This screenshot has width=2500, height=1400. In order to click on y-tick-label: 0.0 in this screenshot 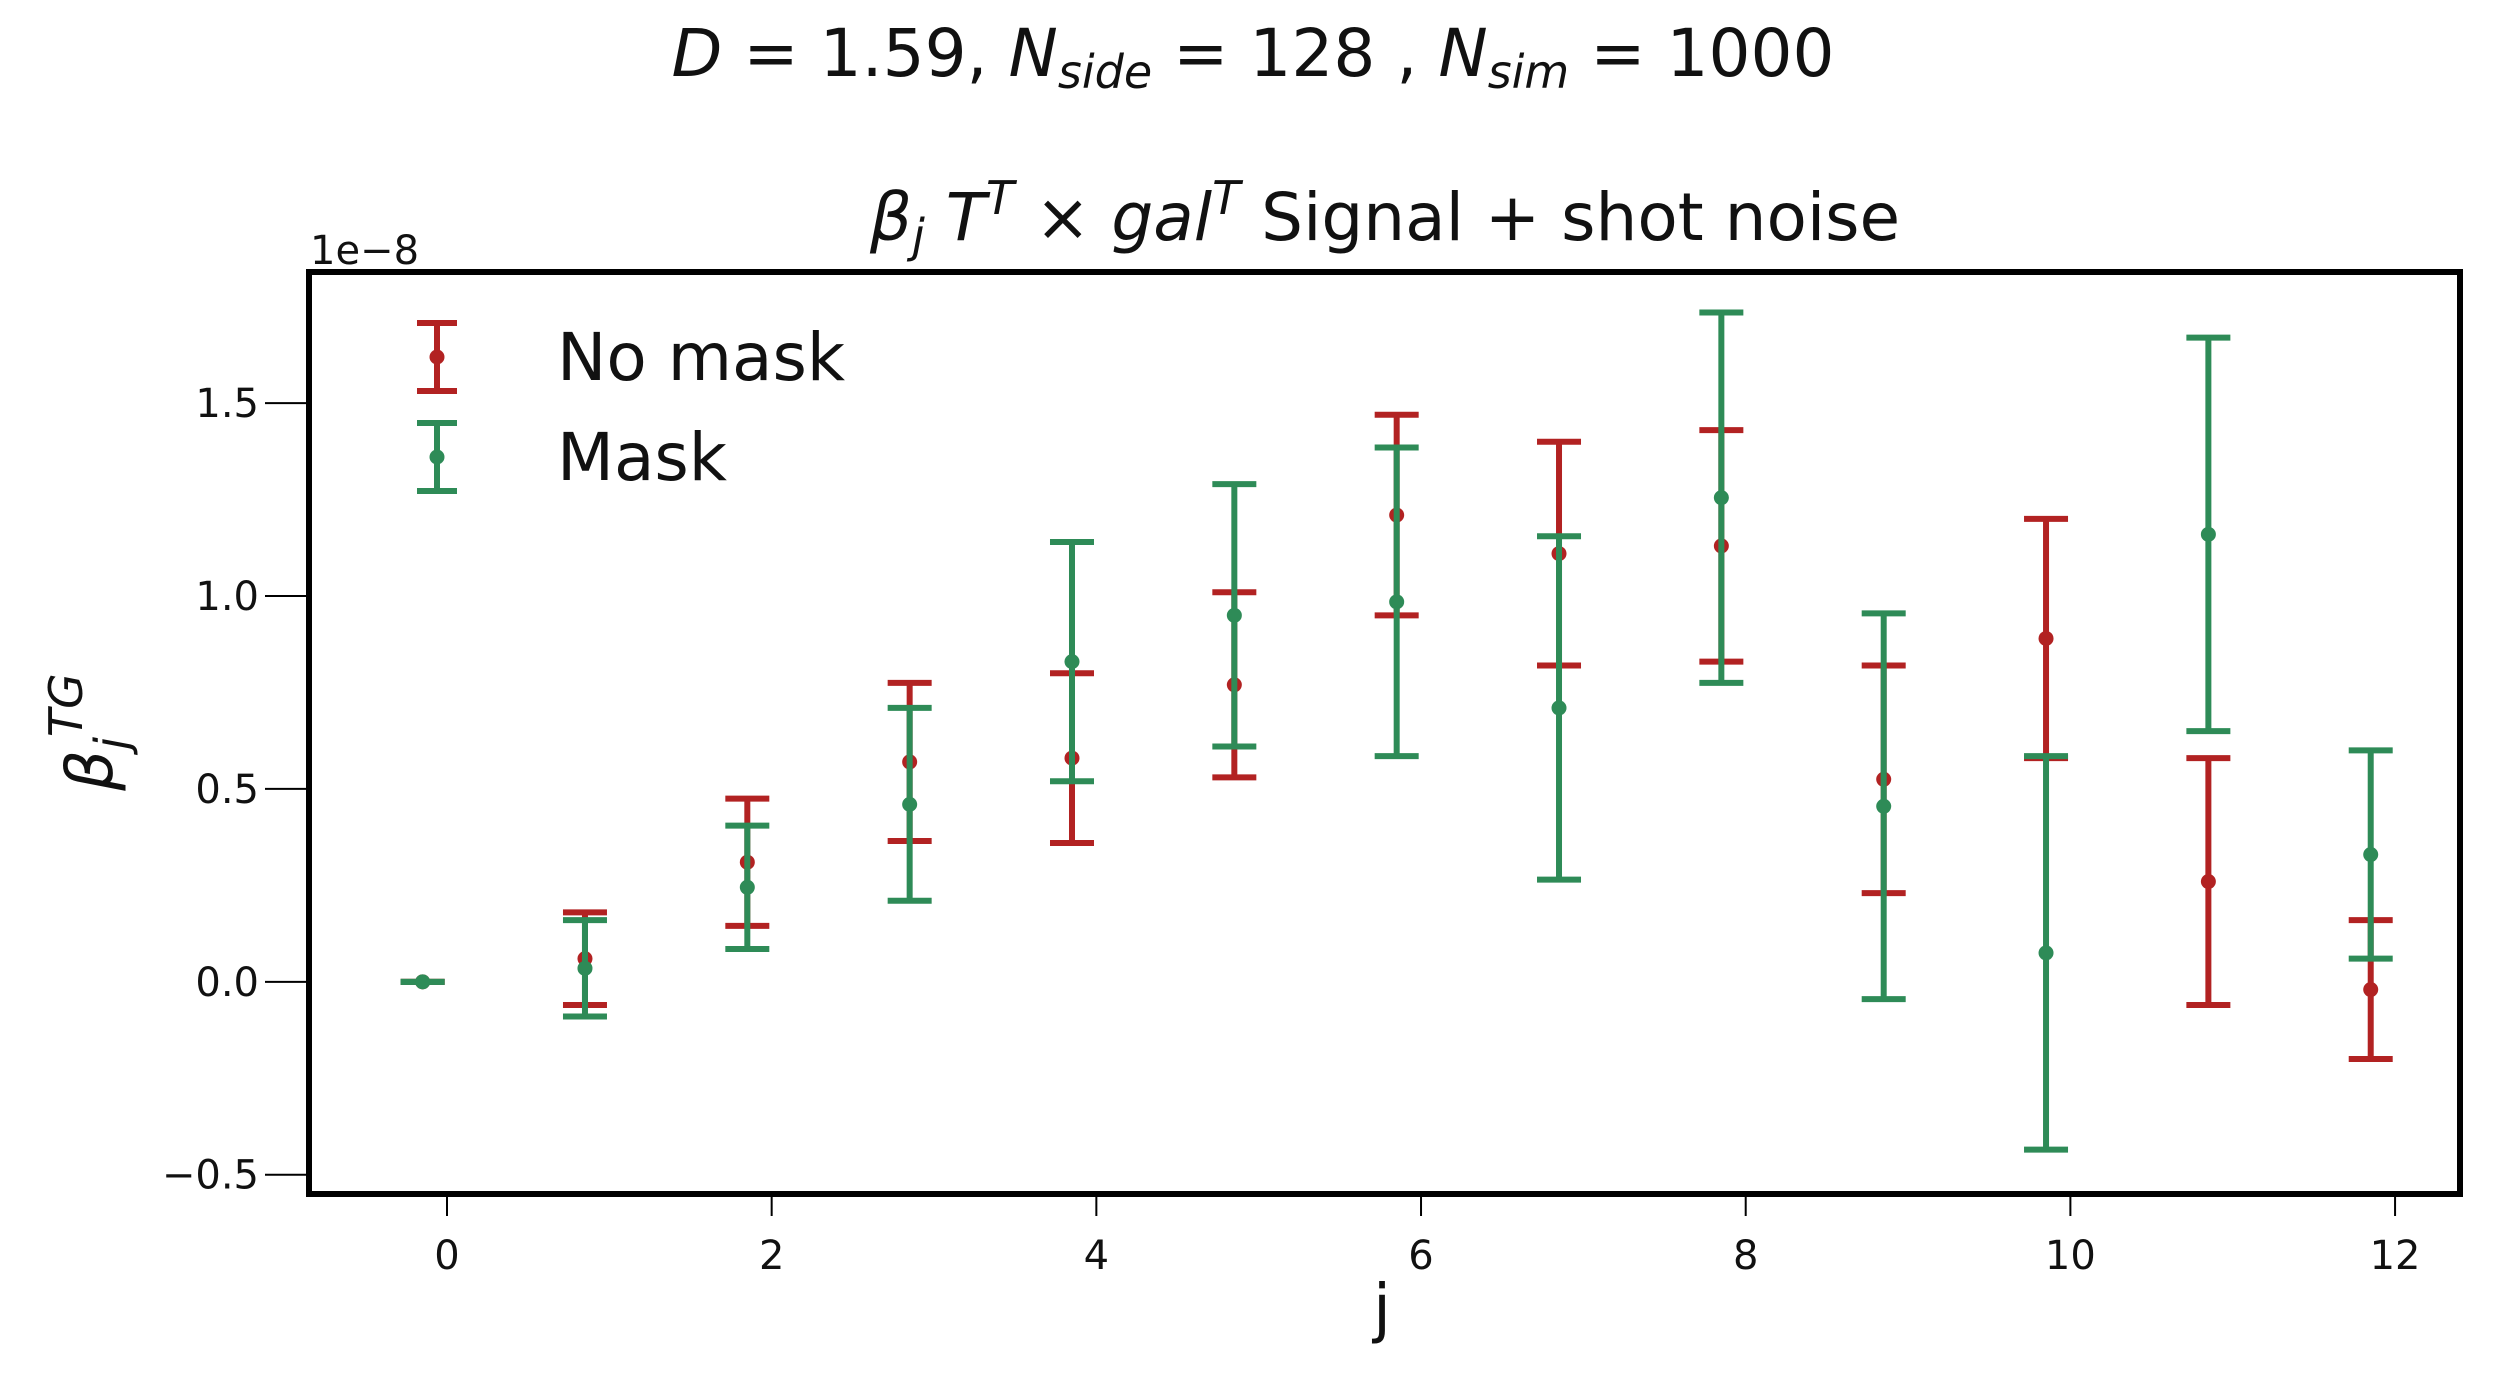, I will do `click(227, 983)`.